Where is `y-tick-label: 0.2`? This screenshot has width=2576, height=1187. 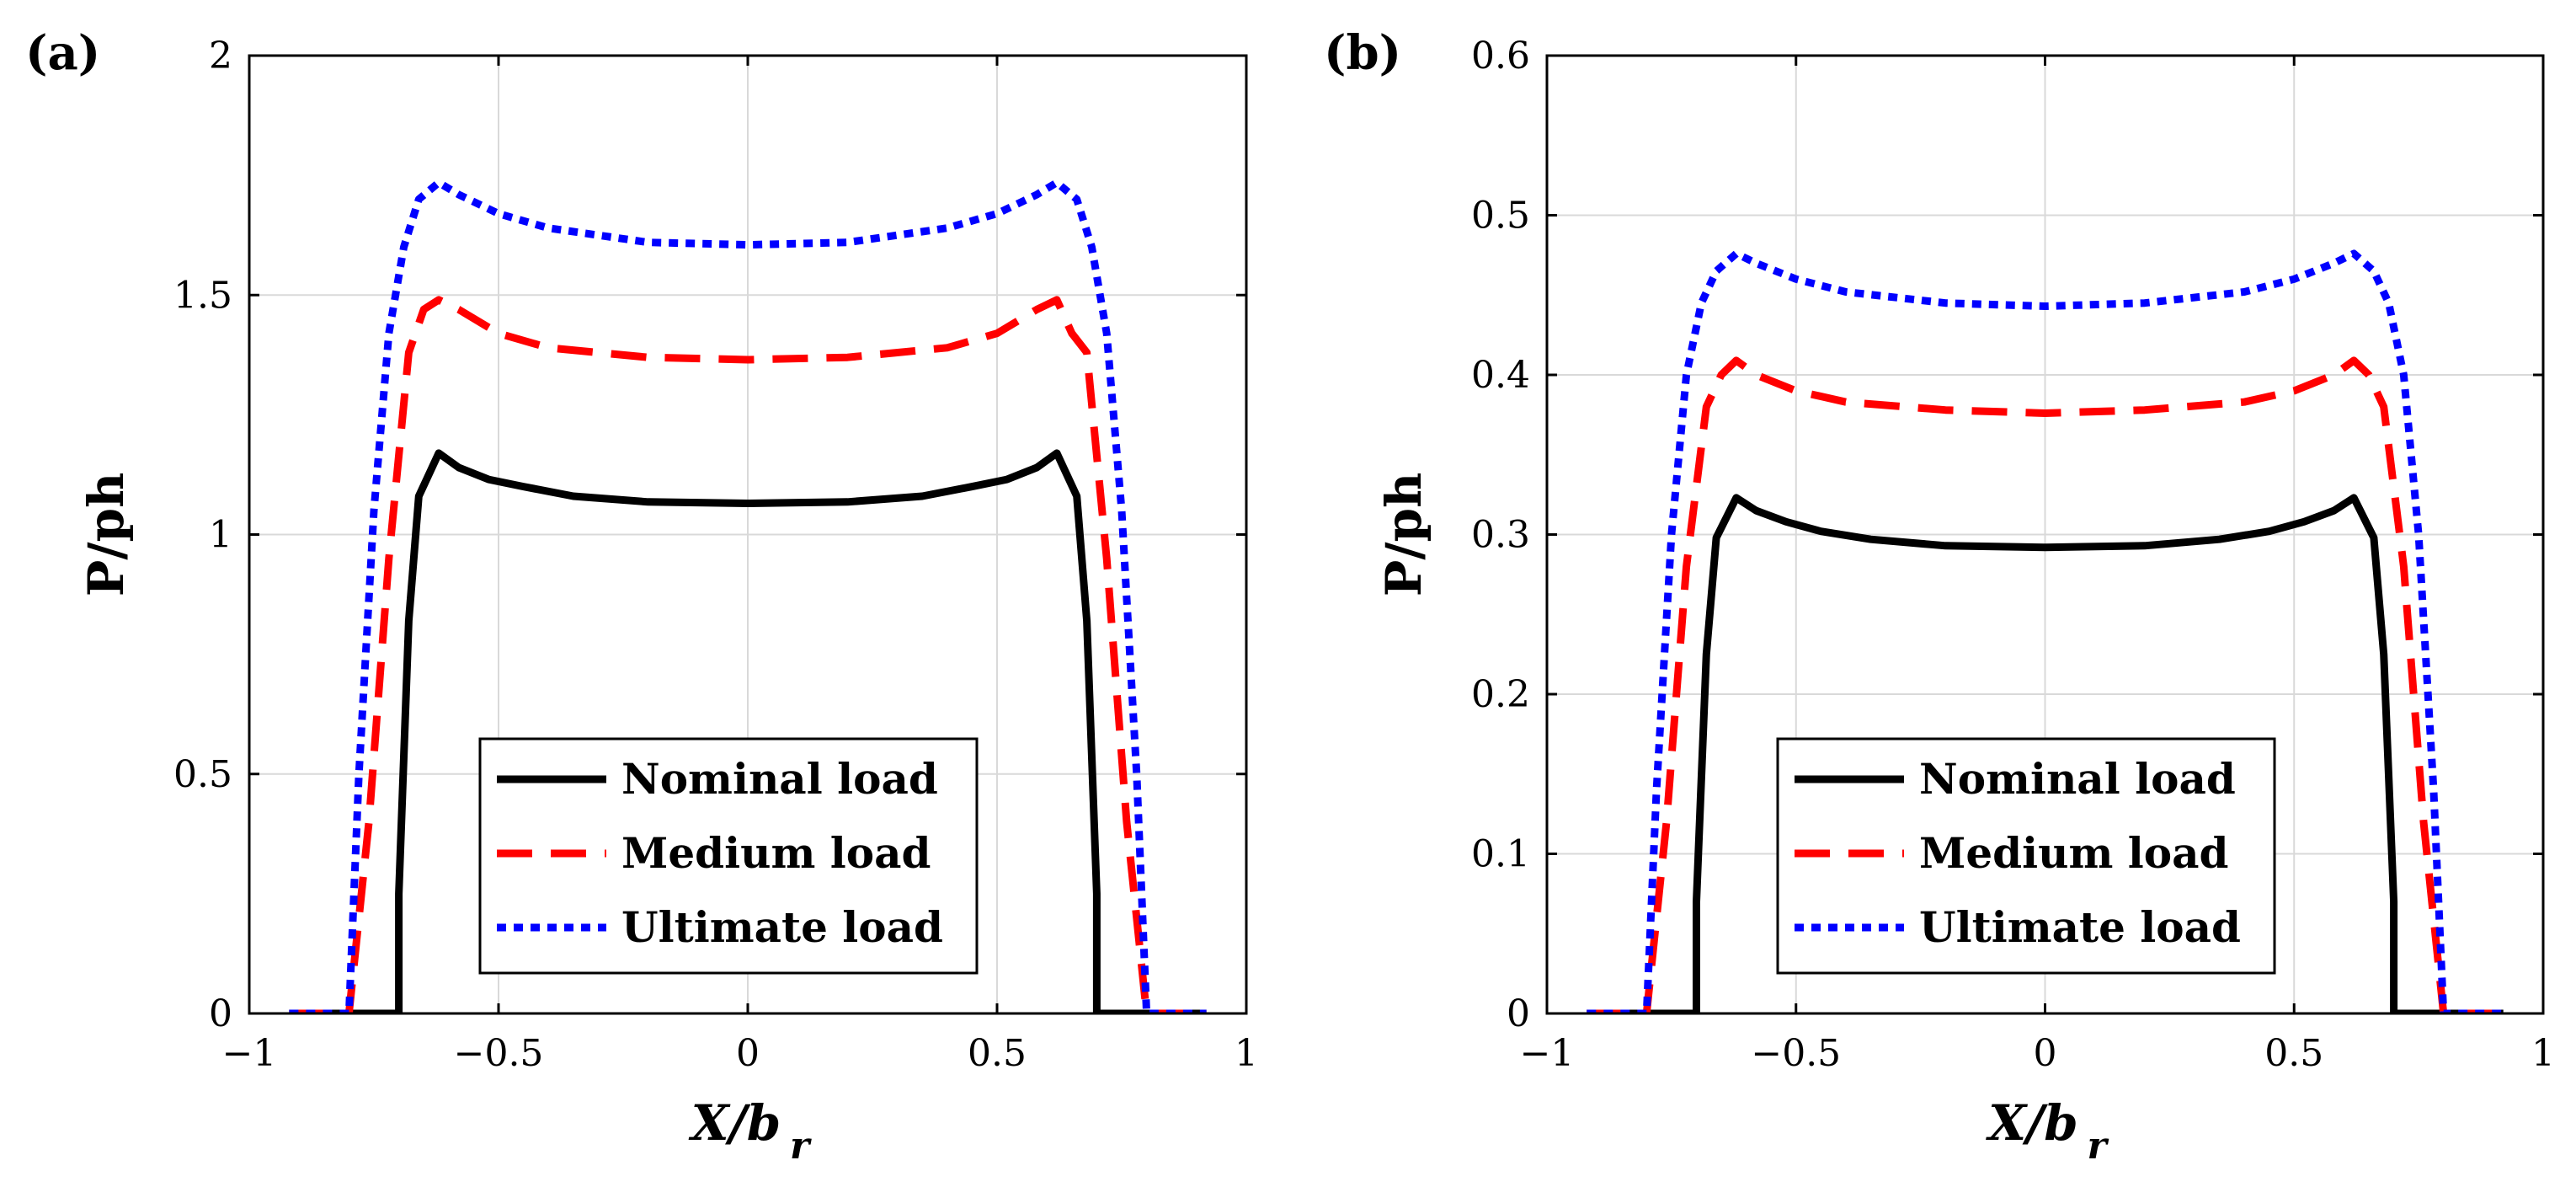
y-tick-label: 0.2 is located at coordinates (1500, 694).